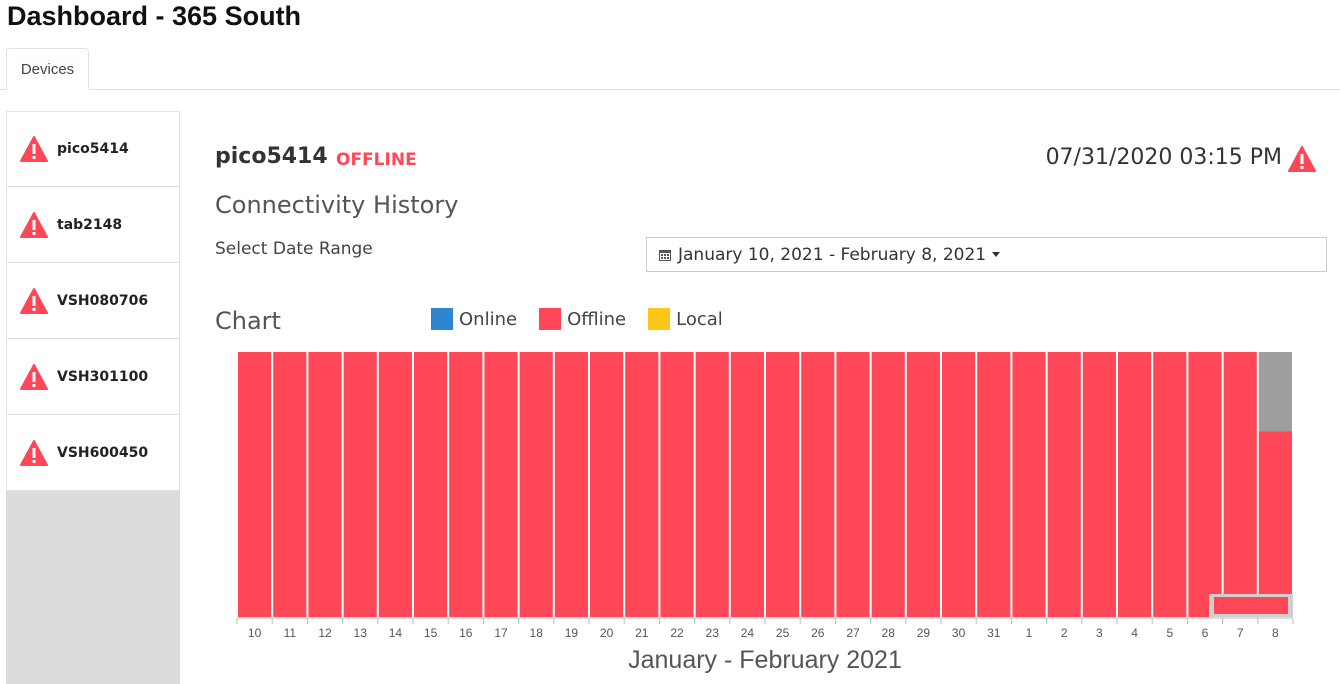  Describe the element at coordinates (832, 254) in the screenshot. I see `date-range-value: January 10, 2021 - February 8, 2021` at that location.